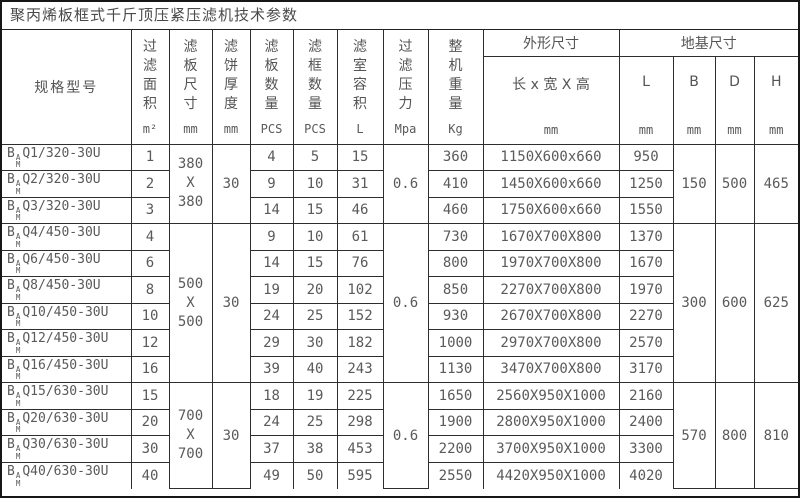 This screenshot has width=800, height=498. I want to click on col-header-plate-qty: 滤板数量 PCS, so click(271, 87).